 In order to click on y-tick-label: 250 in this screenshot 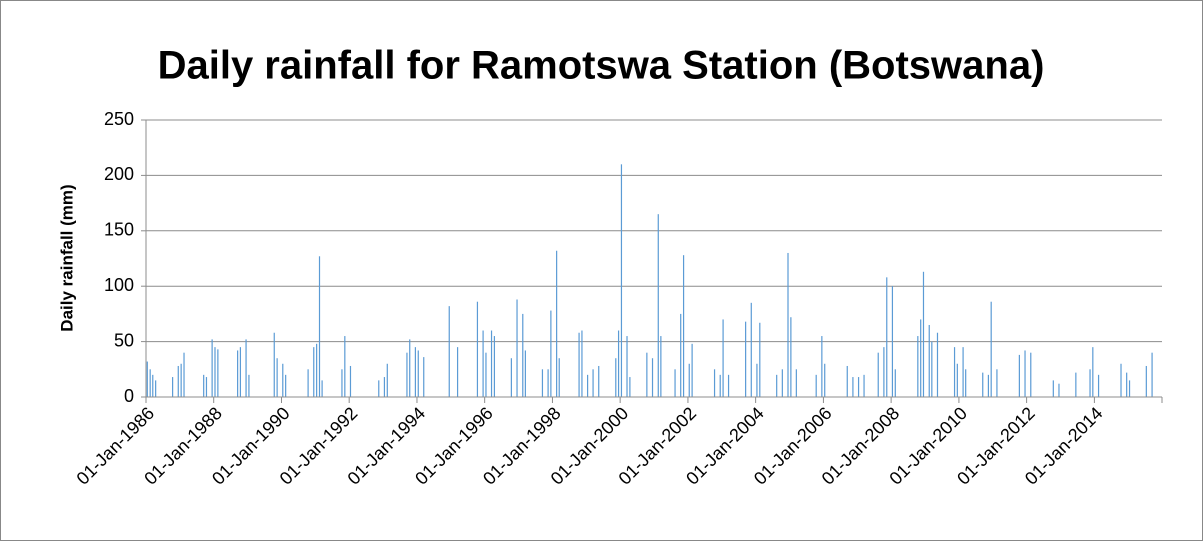, I will do `click(119, 119)`.